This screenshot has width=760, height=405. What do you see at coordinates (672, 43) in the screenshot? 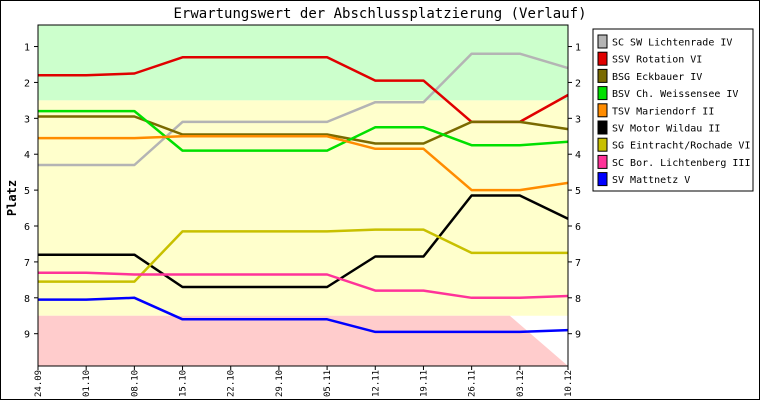
I see `legend-entry-label: SC SW Lichtenrade IV` at bounding box center [672, 43].